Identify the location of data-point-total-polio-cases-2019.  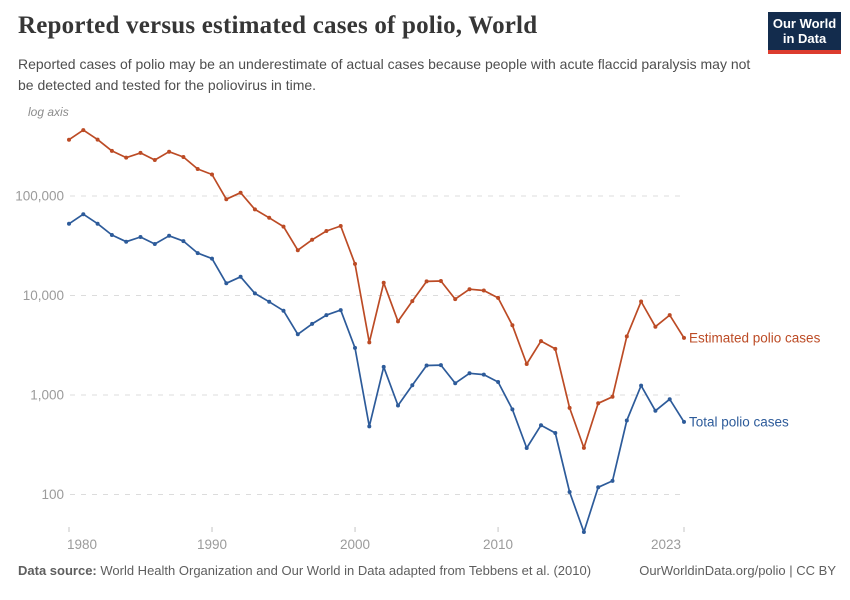
(626, 420).